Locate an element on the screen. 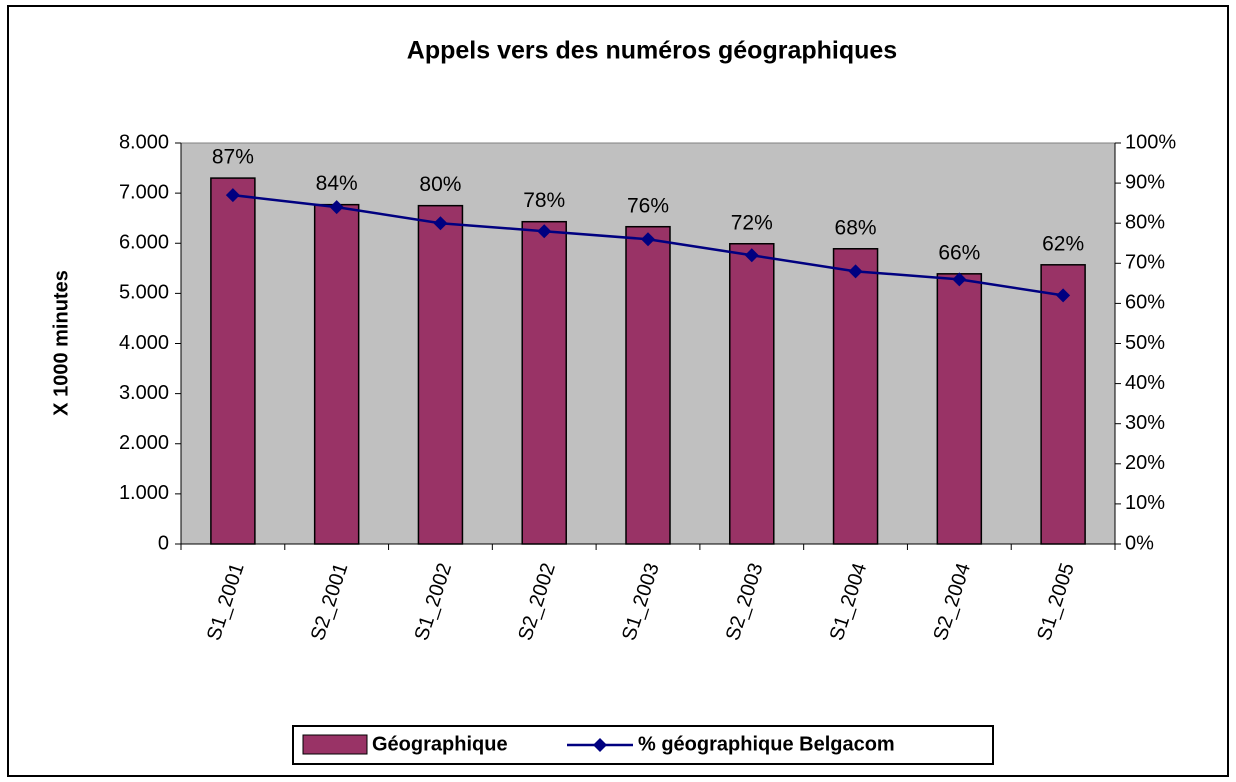 The image size is (1236, 782). y-axis-label: X 1000 minutes is located at coordinates (61, 343).